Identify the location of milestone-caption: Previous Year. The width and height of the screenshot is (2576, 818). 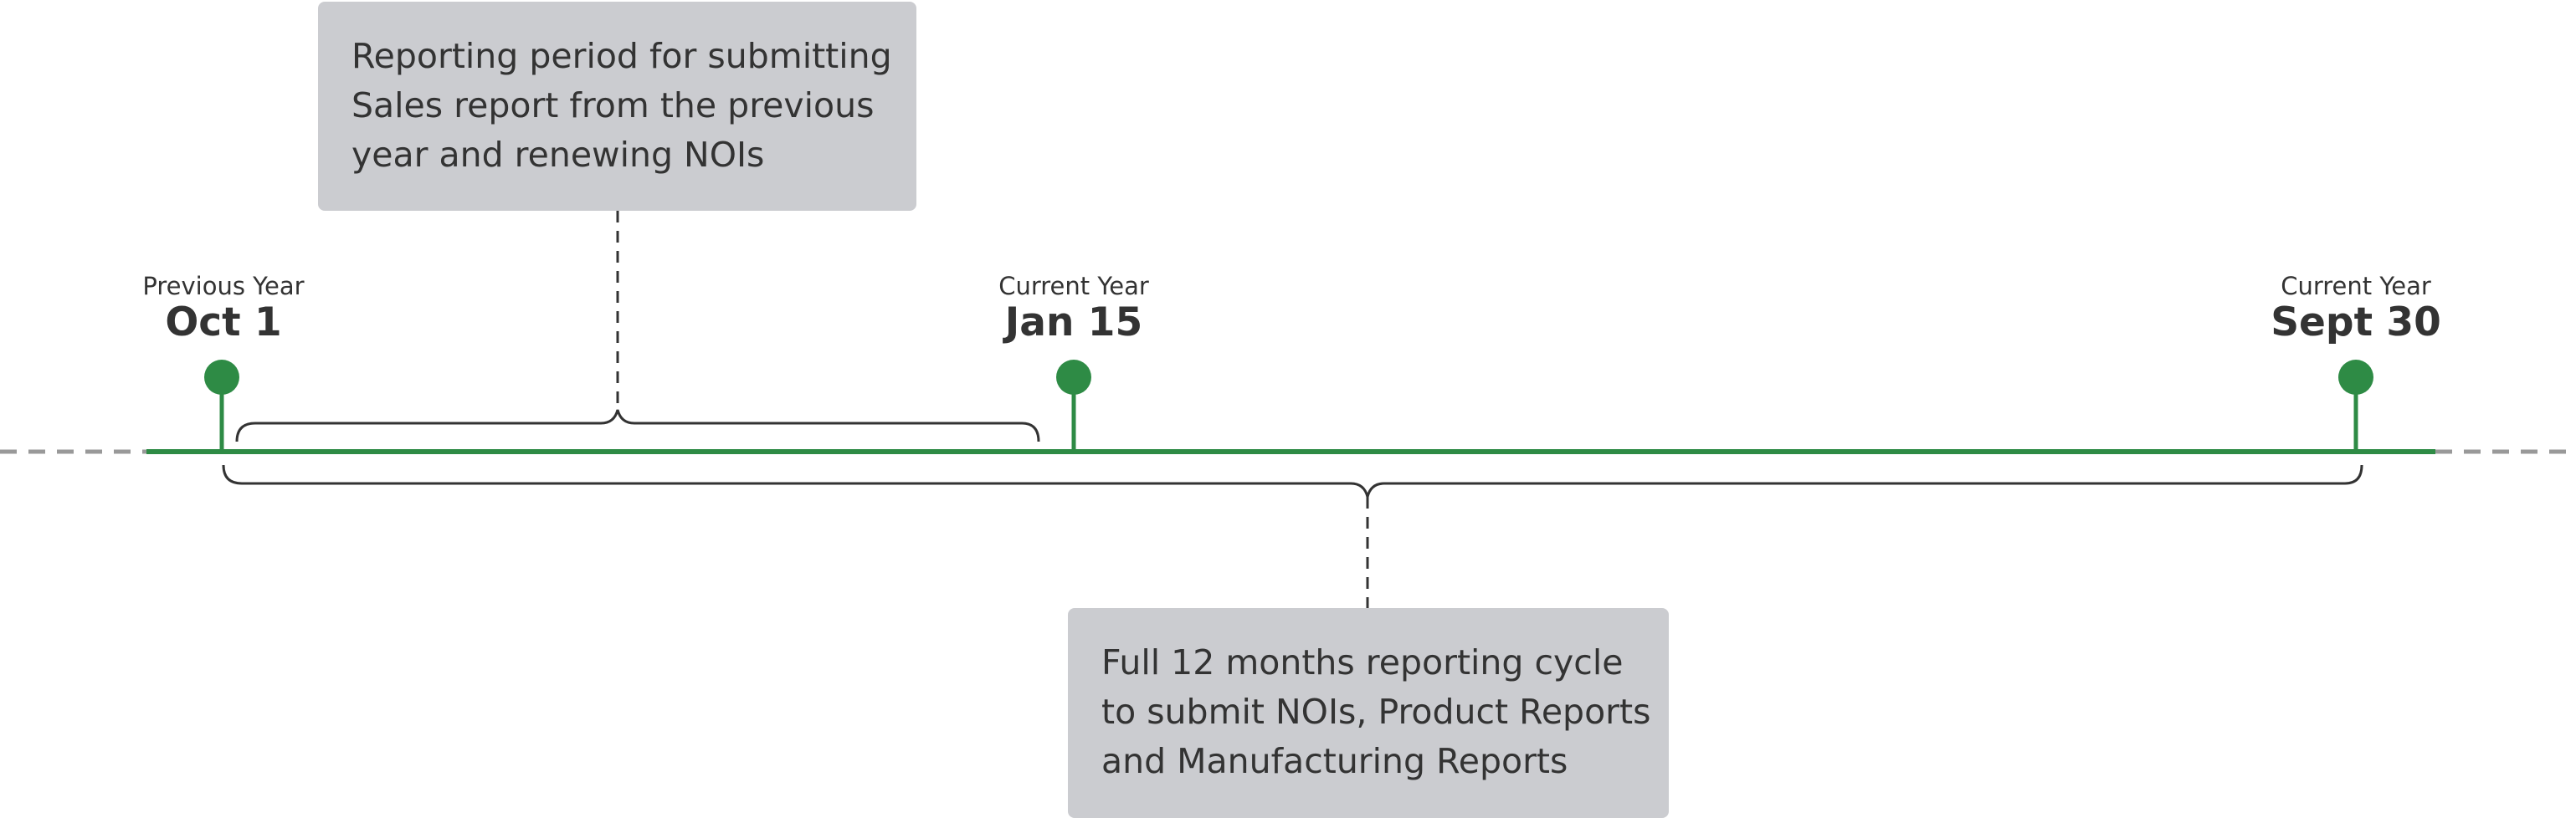
(223, 286).